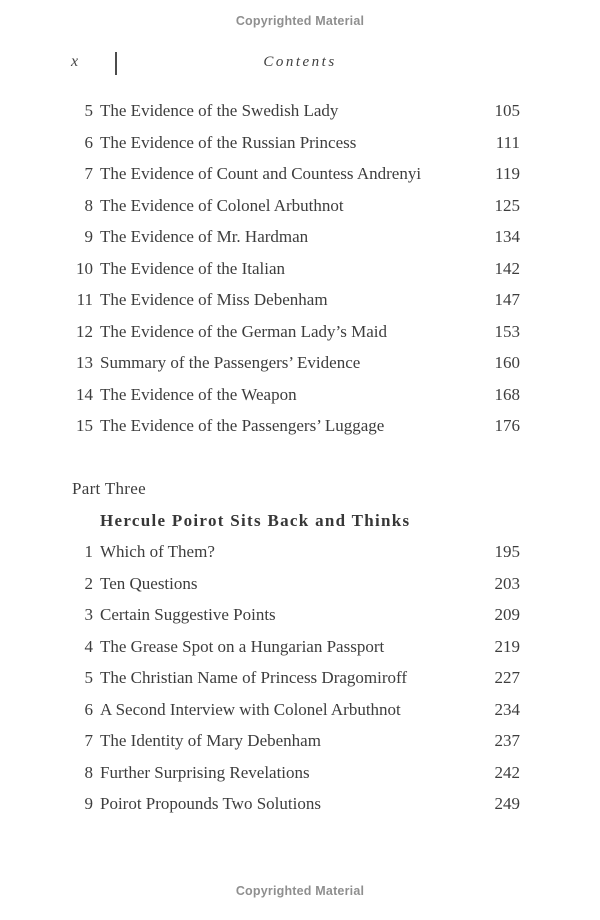 Image resolution: width=600 pixels, height=920 pixels. I want to click on toc-row: 9 The Evidence of Mr. Hardman 134, so click(293, 237).